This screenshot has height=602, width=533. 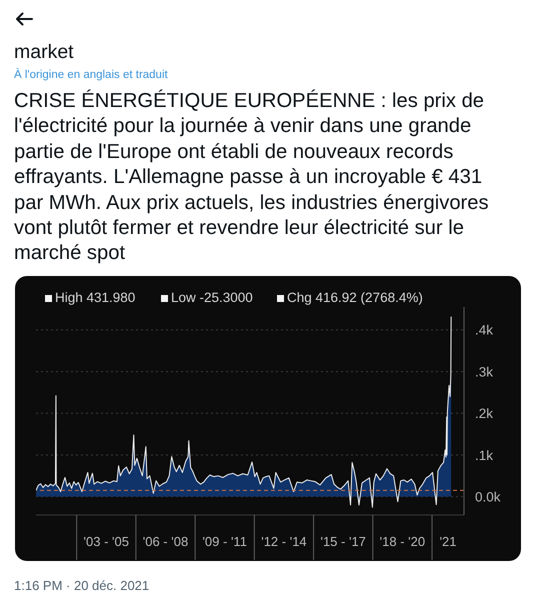 I want to click on text: 1:16 PM · 20 déc. 2021, so click(x=82, y=586).